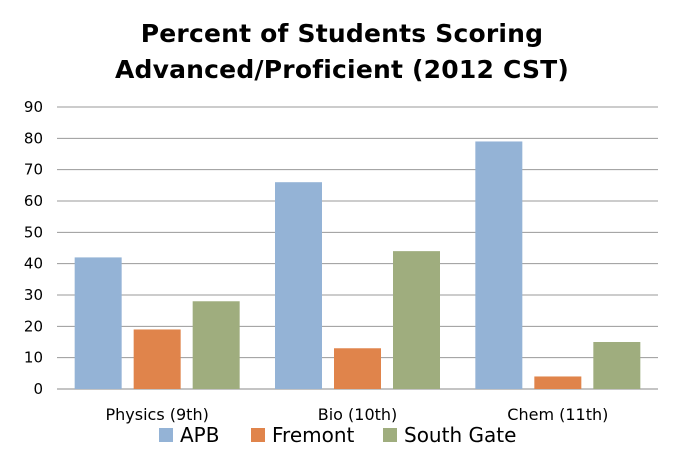 Image resolution: width=684 pixels, height=468 pixels. What do you see at coordinates (33, 201) in the screenshot?
I see `y-tick-label: 60` at bounding box center [33, 201].